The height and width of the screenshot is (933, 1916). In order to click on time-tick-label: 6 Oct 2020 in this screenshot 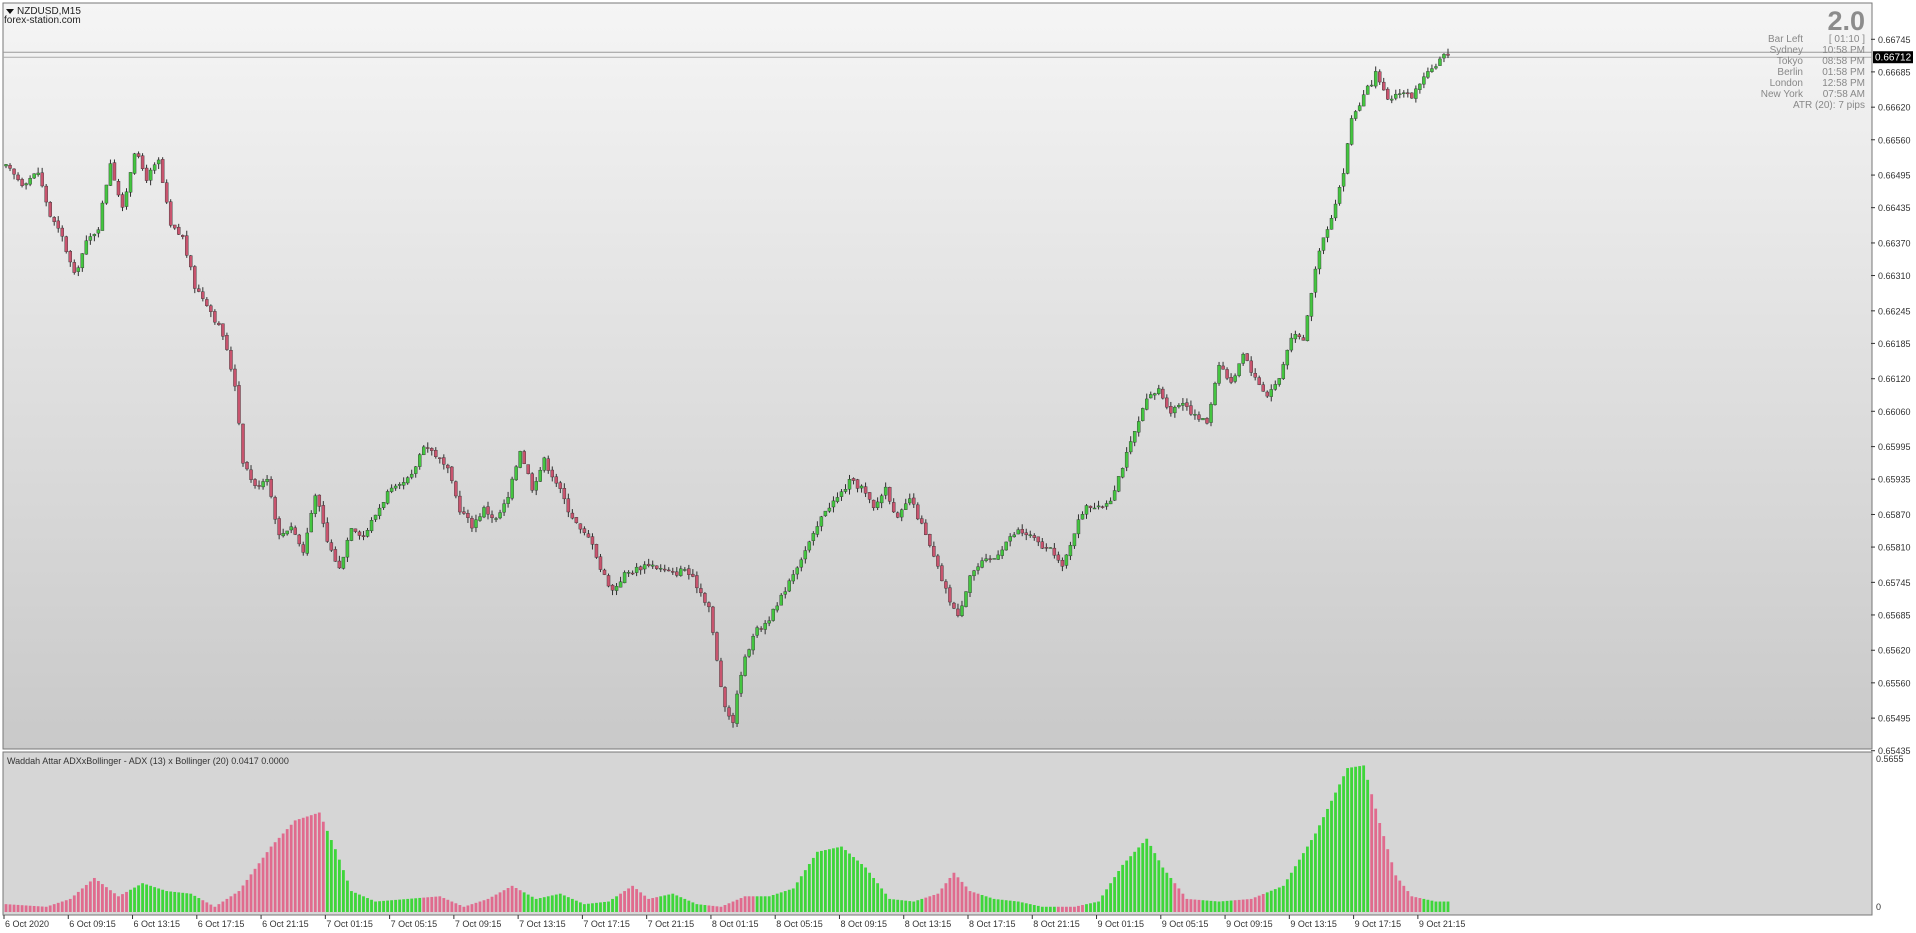, I will do `click(27, 924)`.